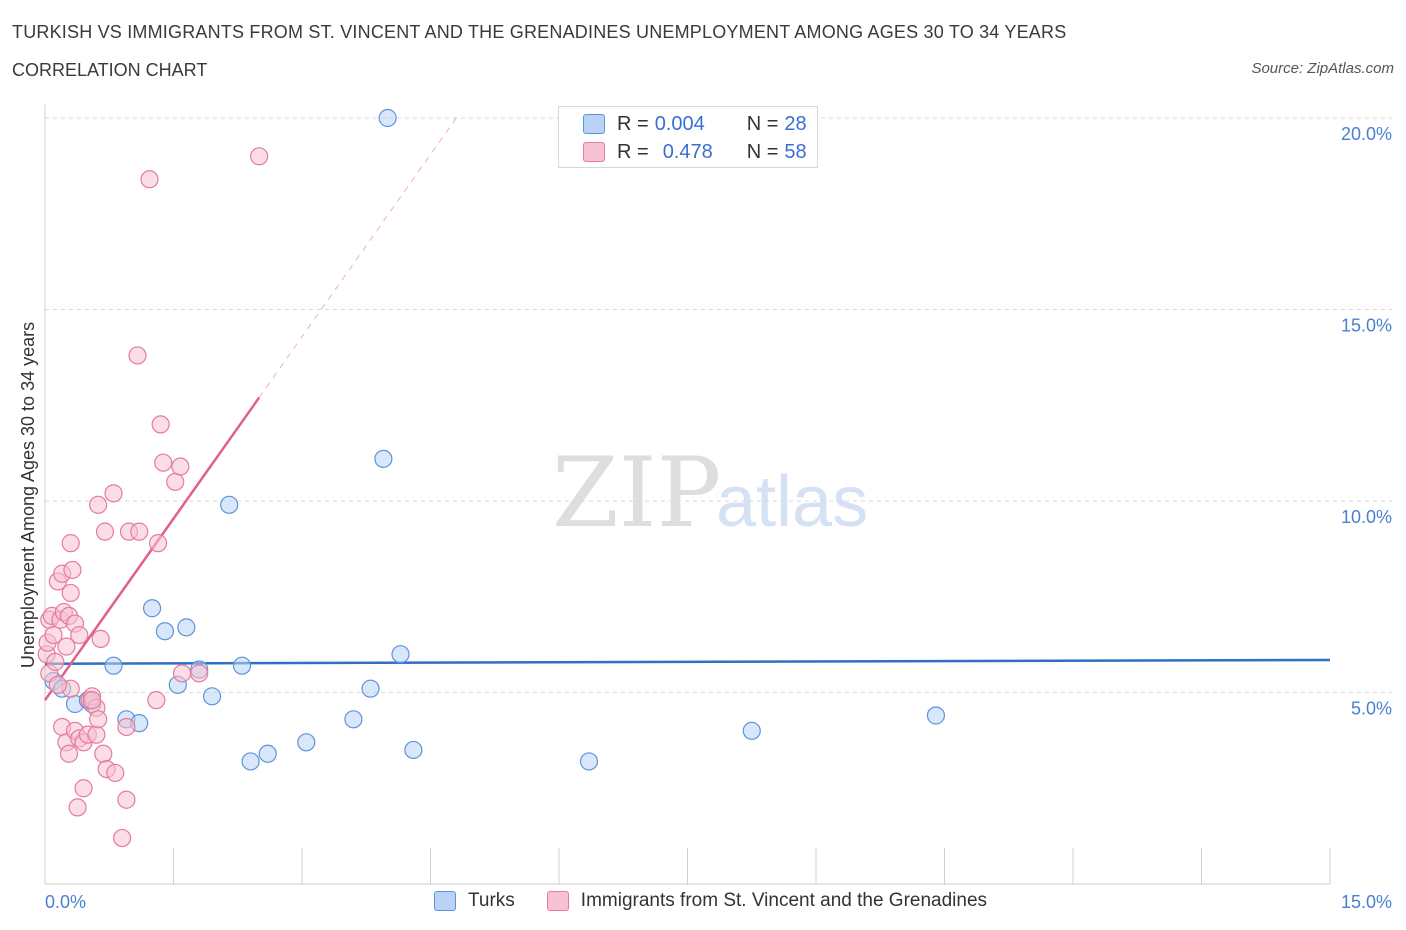 This screenshot has height=930, width=1406. Describe the element at coordinates (491, 900) in the screenshot. I see `legend-label-turks: Turks` at that location.